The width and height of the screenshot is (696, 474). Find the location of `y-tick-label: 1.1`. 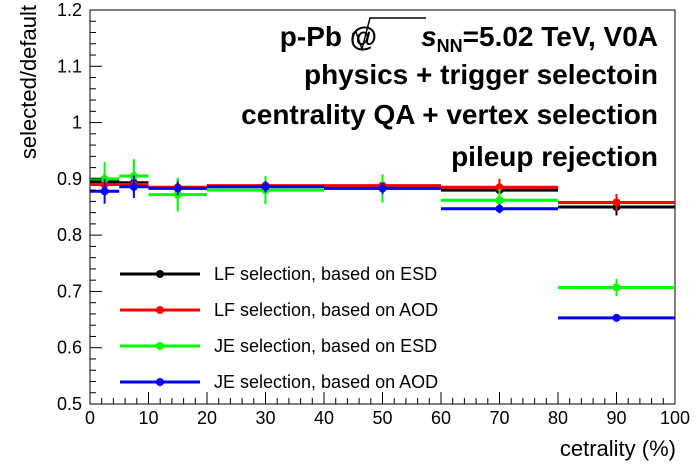

y-tick-label: 1.1 is located at coordinates (69, 66).